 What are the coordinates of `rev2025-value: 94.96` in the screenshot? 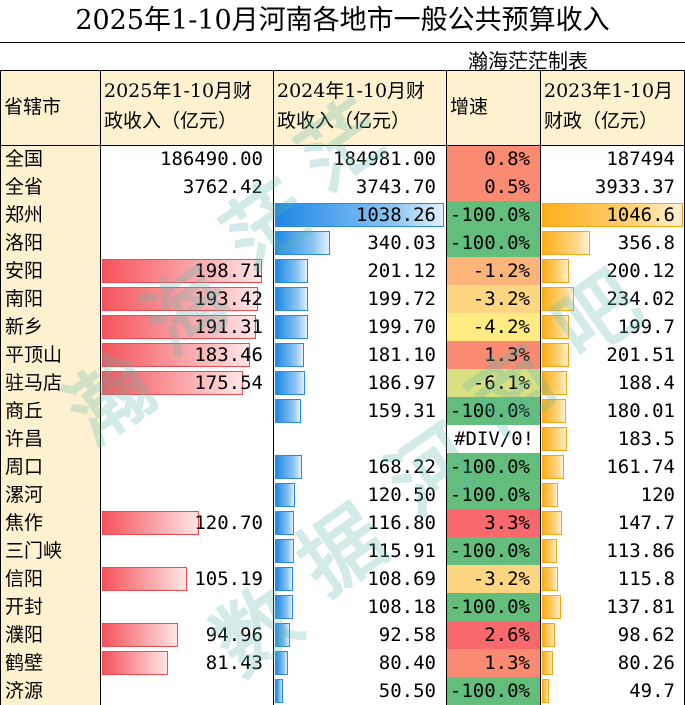 It's located at (234, 635).